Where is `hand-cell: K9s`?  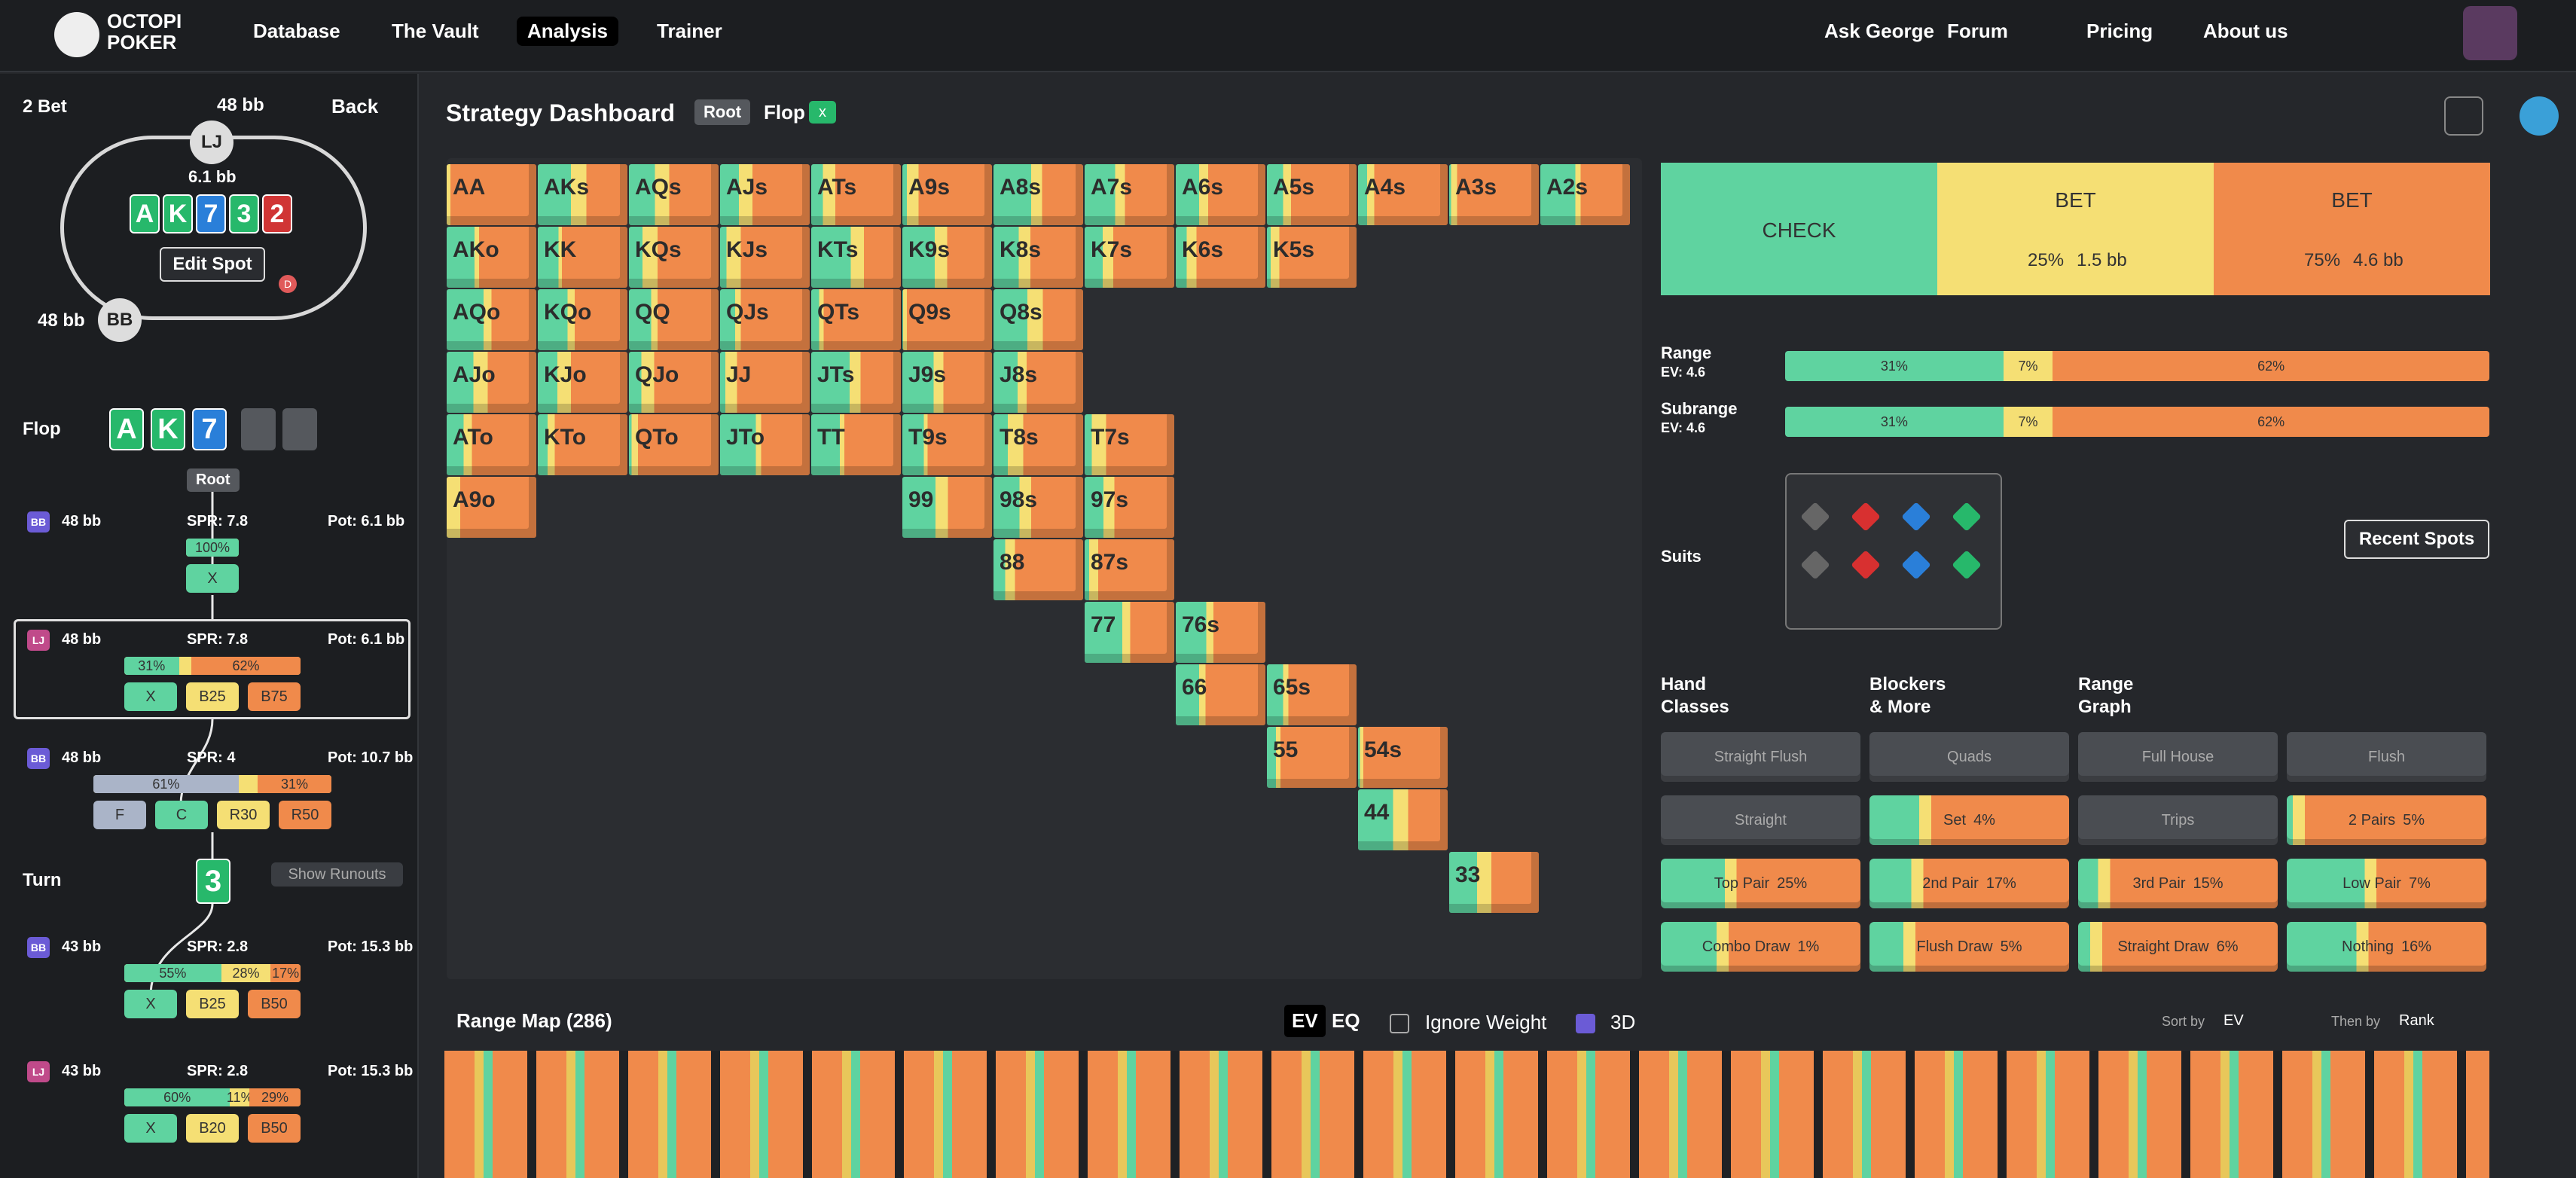 hand-cell: K9s is located at coordinates (947, 258).